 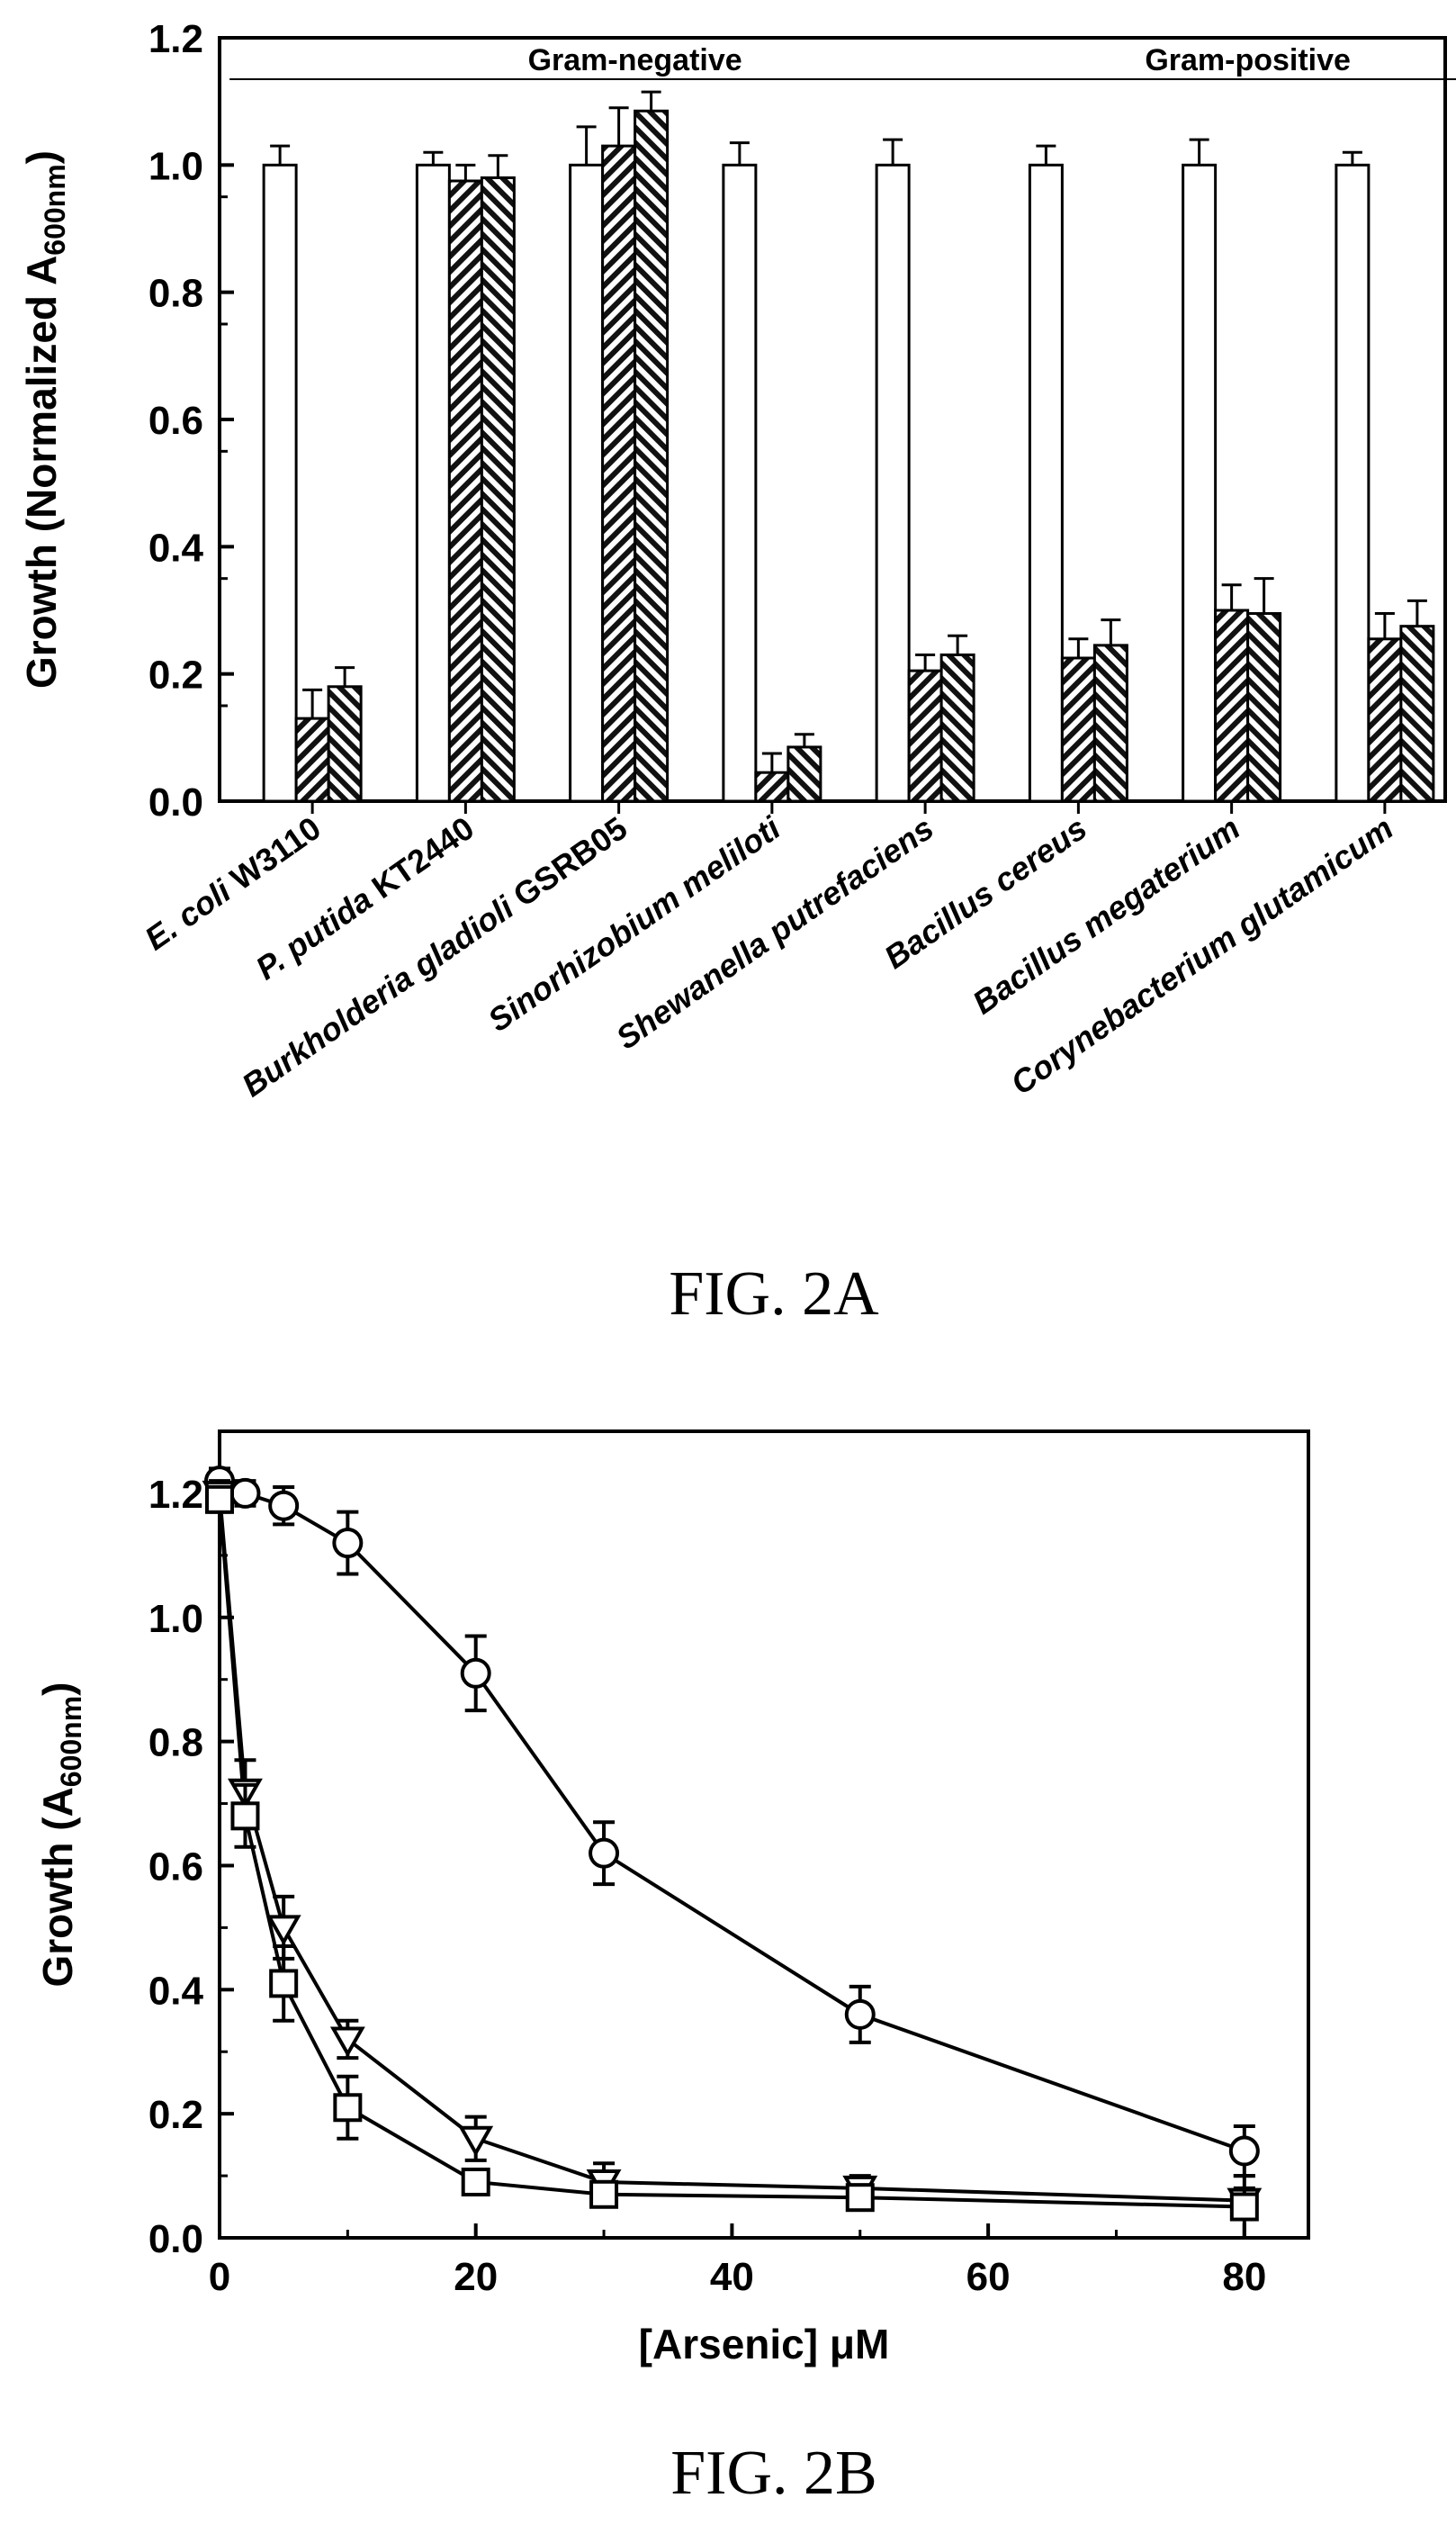 What do you see at coordinates (1248, 60) in the screenshot?
I see `group-label: Gram-positive` at bounding box center [1248, 60].